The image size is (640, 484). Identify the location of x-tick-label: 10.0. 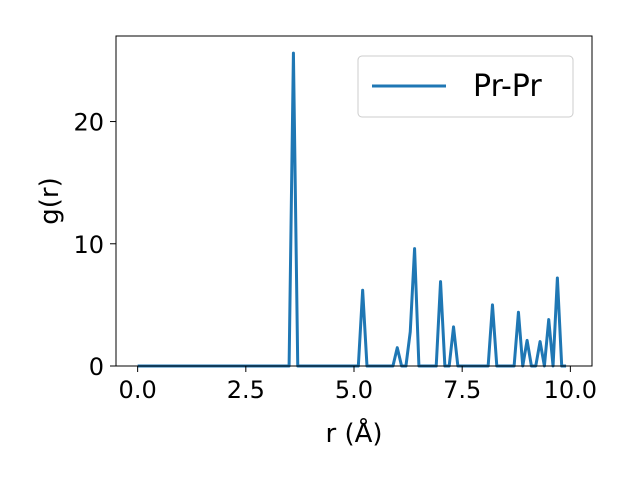
(570, 390).